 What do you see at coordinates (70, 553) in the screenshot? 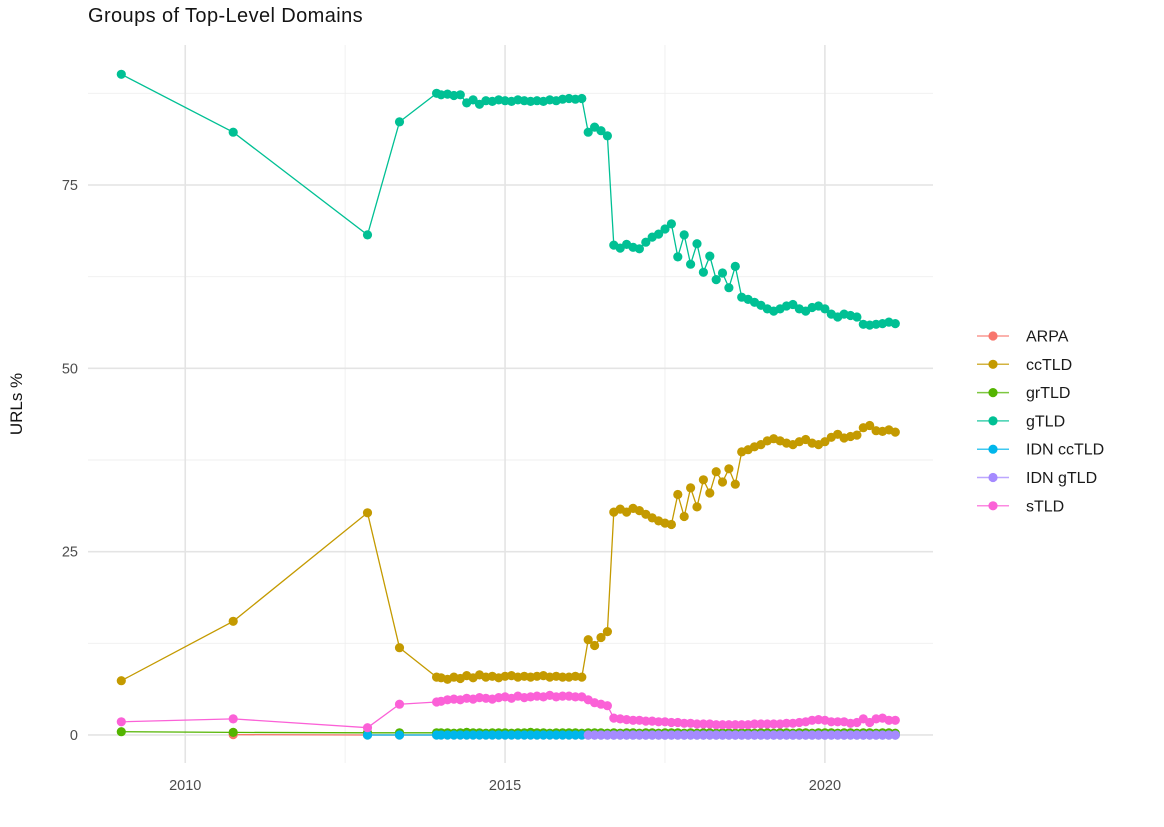
I see `y-tick-label: 25` at bounding box center [70, 553].